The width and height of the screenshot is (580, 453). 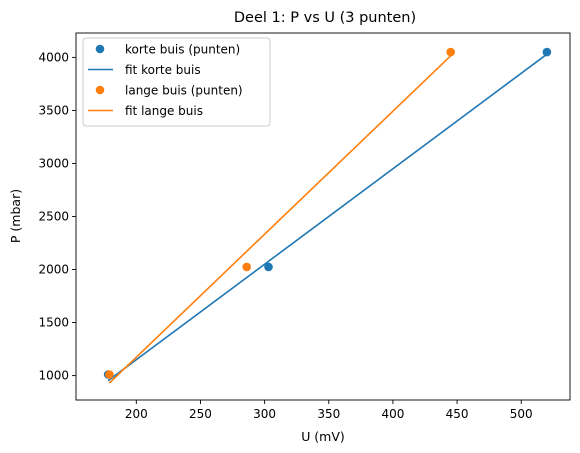 I want to click on x-tick-label: 350, so click(x=328, y=414).